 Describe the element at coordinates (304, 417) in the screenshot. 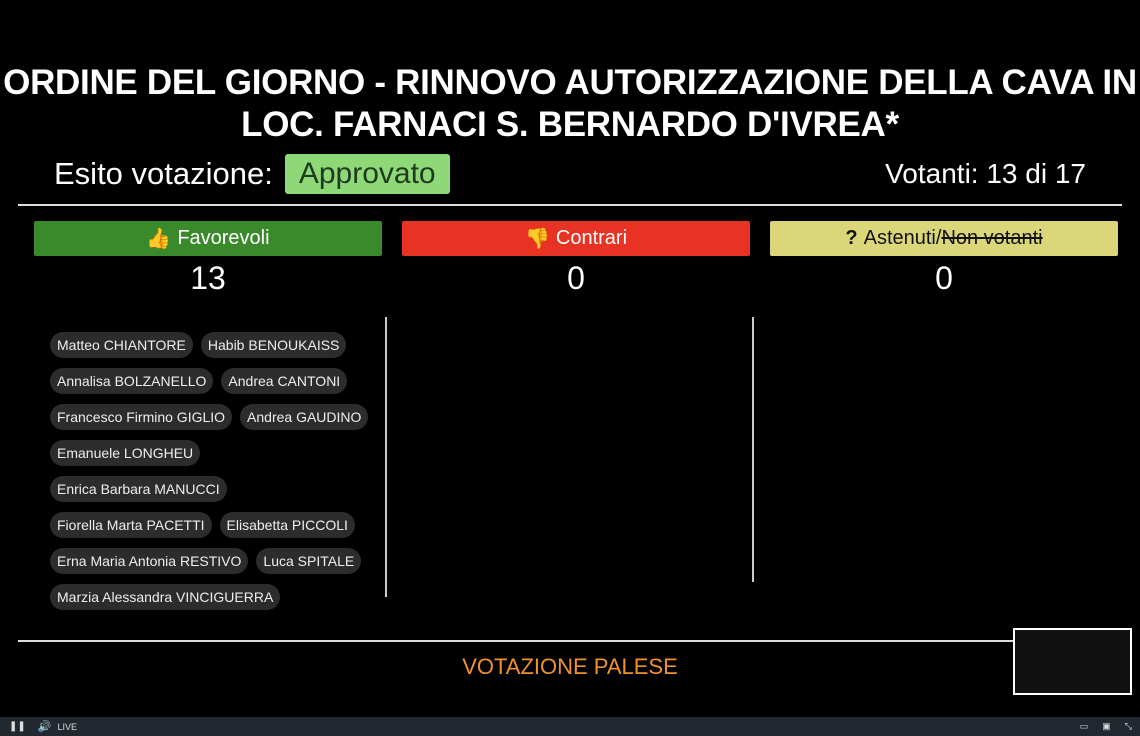

I see `voter-name: Andrea GAUDINO` at that location.